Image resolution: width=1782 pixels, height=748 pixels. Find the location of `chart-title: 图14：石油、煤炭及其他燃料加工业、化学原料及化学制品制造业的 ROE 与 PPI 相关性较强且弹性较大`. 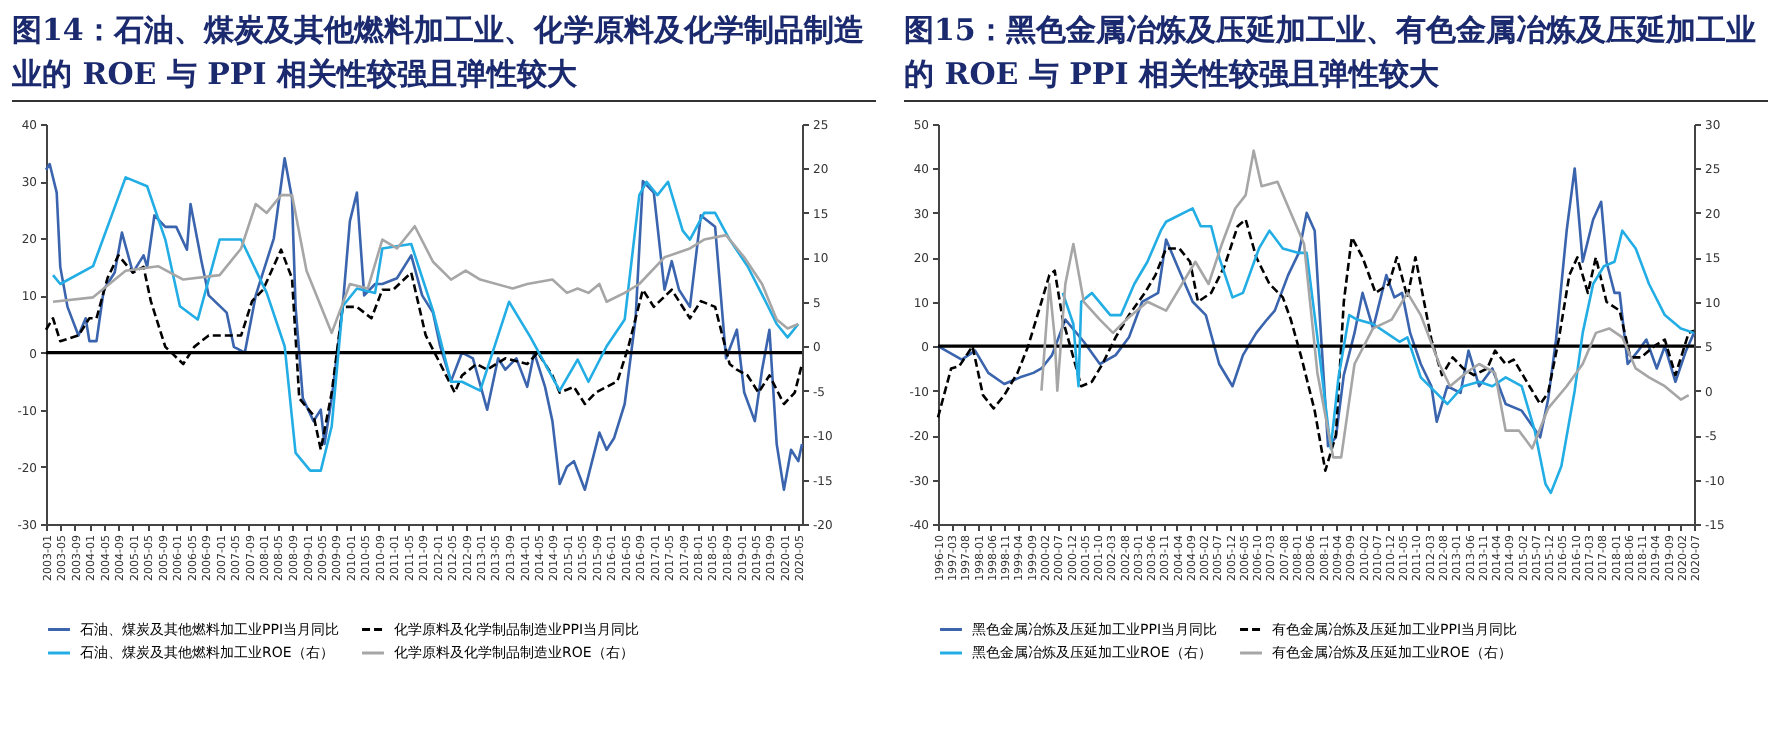

chart-title: 图14：石油、煤炭及其他燃料加工业、化学原料及化学制品制造业的 ROE 与 PPI 相关性较强且弹性较大 is located at coordinates (444, 55).